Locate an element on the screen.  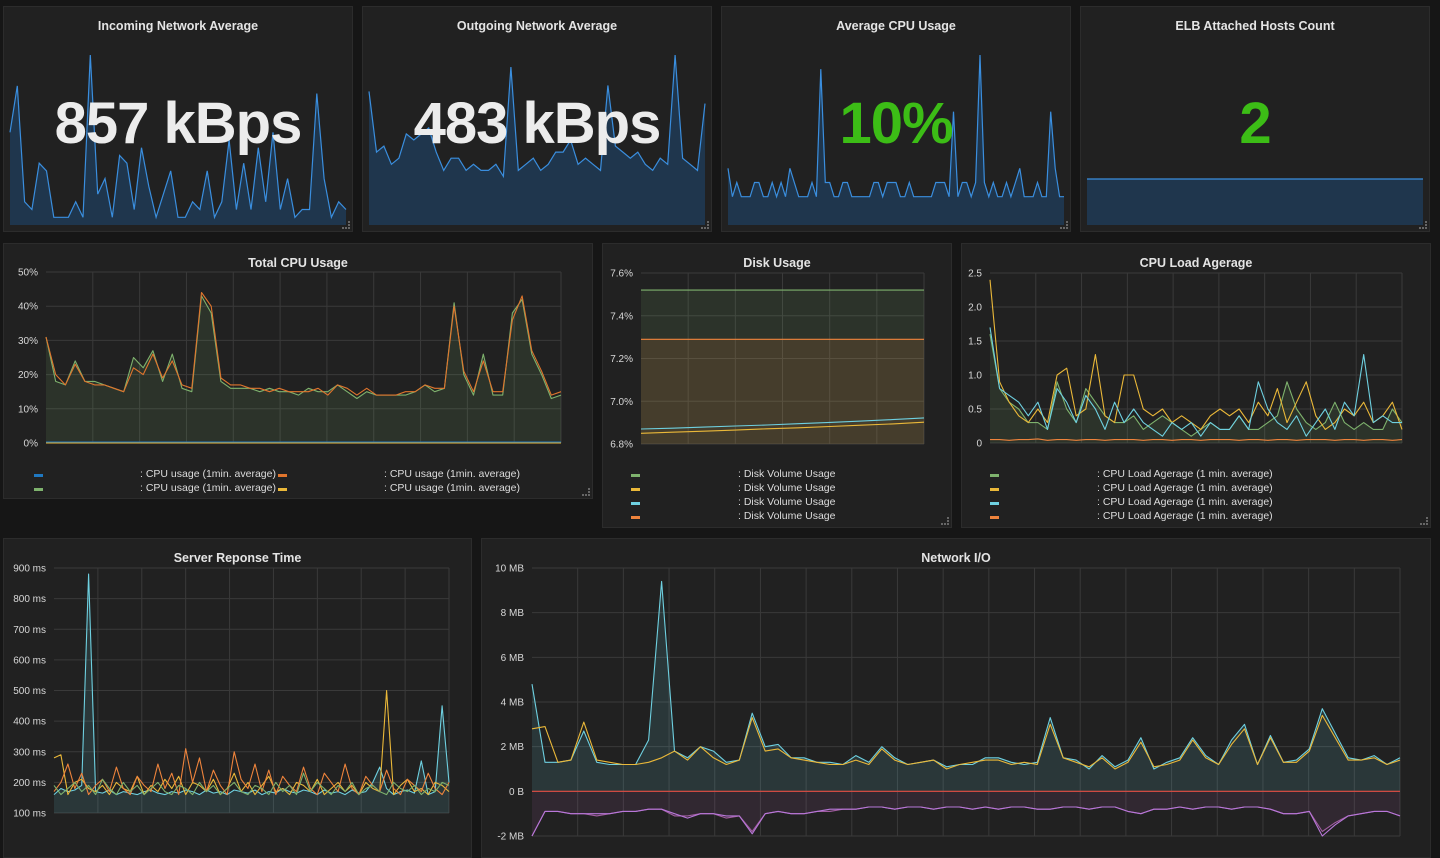
y-tick-label: 2.0 is located at coordinates (975, 308).